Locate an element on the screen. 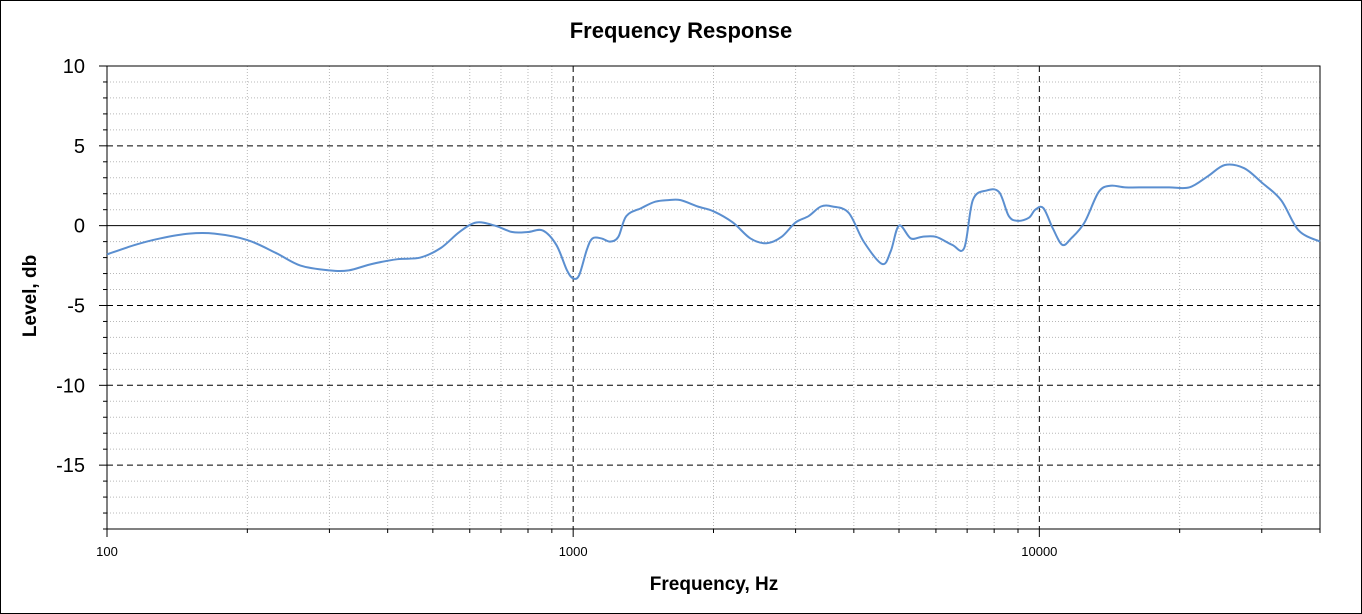 The height and width of the screenshot is (614, 1362). y-axis-label: Level, db is located at coordinates (30, 296).